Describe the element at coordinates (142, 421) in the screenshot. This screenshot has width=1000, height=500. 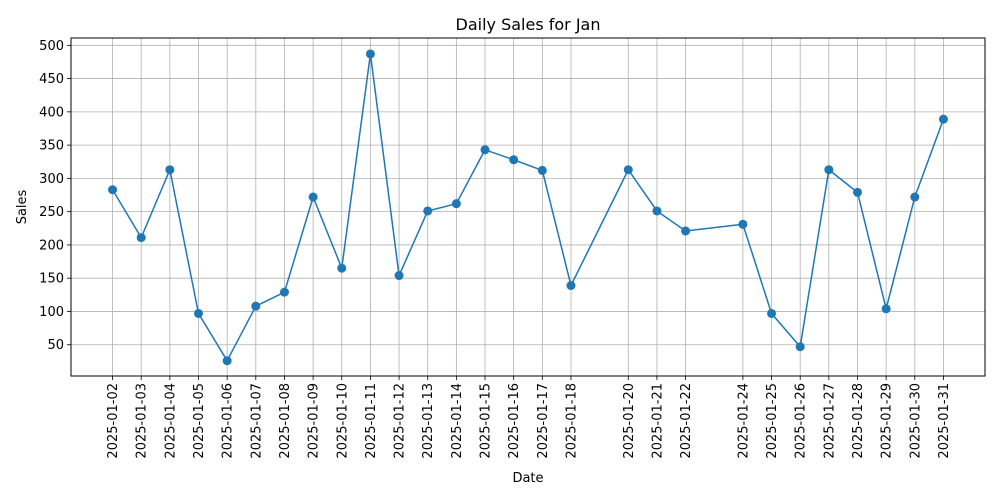
I see `x-tick-label: 2025-01-03` at that location.